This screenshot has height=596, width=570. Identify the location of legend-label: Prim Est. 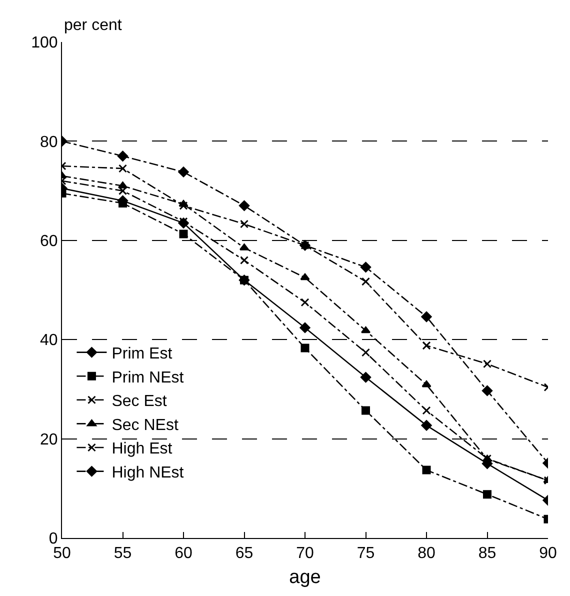
(142, 354).